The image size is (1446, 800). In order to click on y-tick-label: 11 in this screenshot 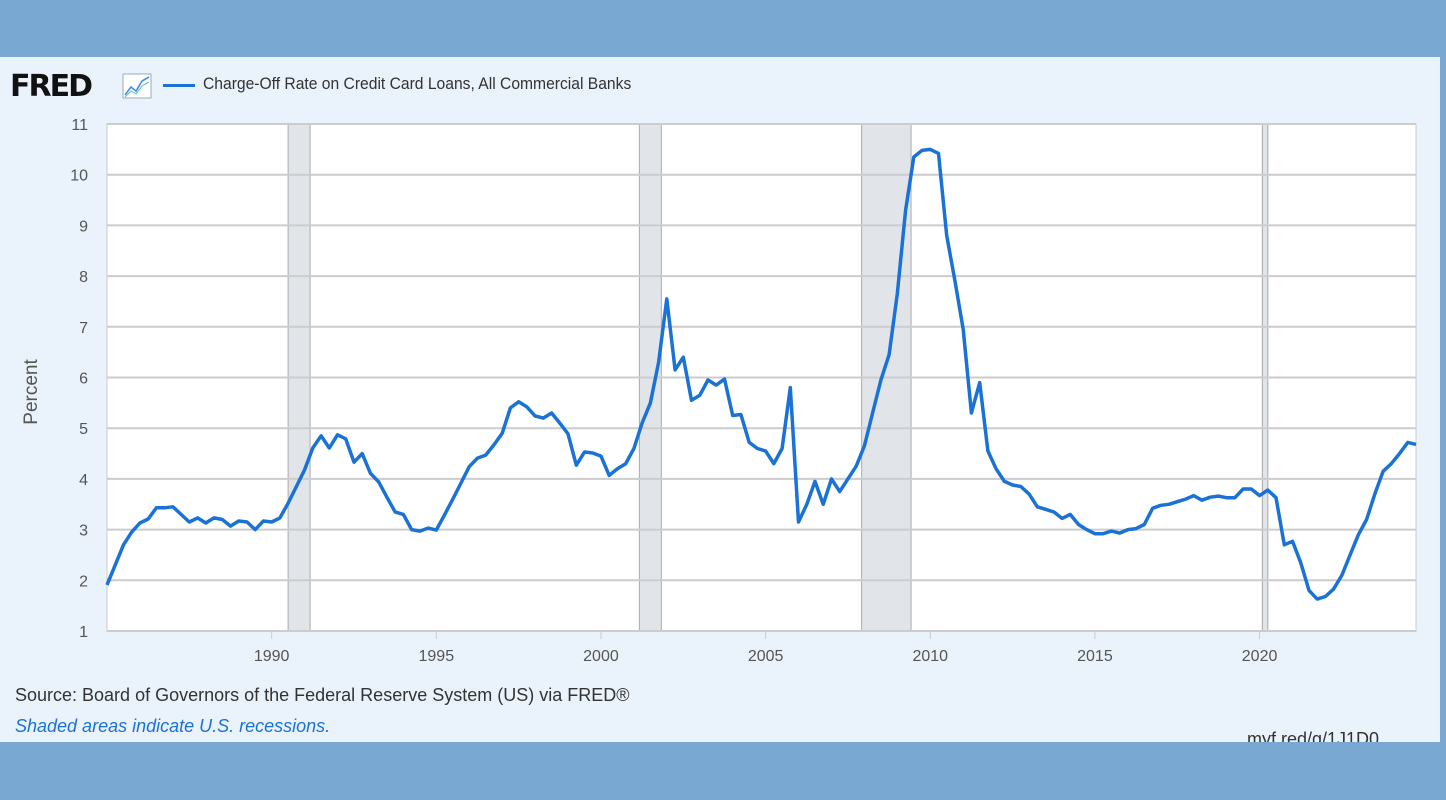, I will do `click(79, 125)`.